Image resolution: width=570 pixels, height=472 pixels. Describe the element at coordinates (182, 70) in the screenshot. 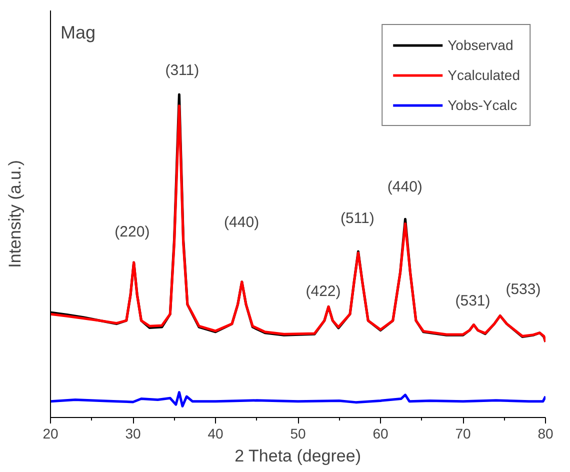

I see `text: (311)` at that location.